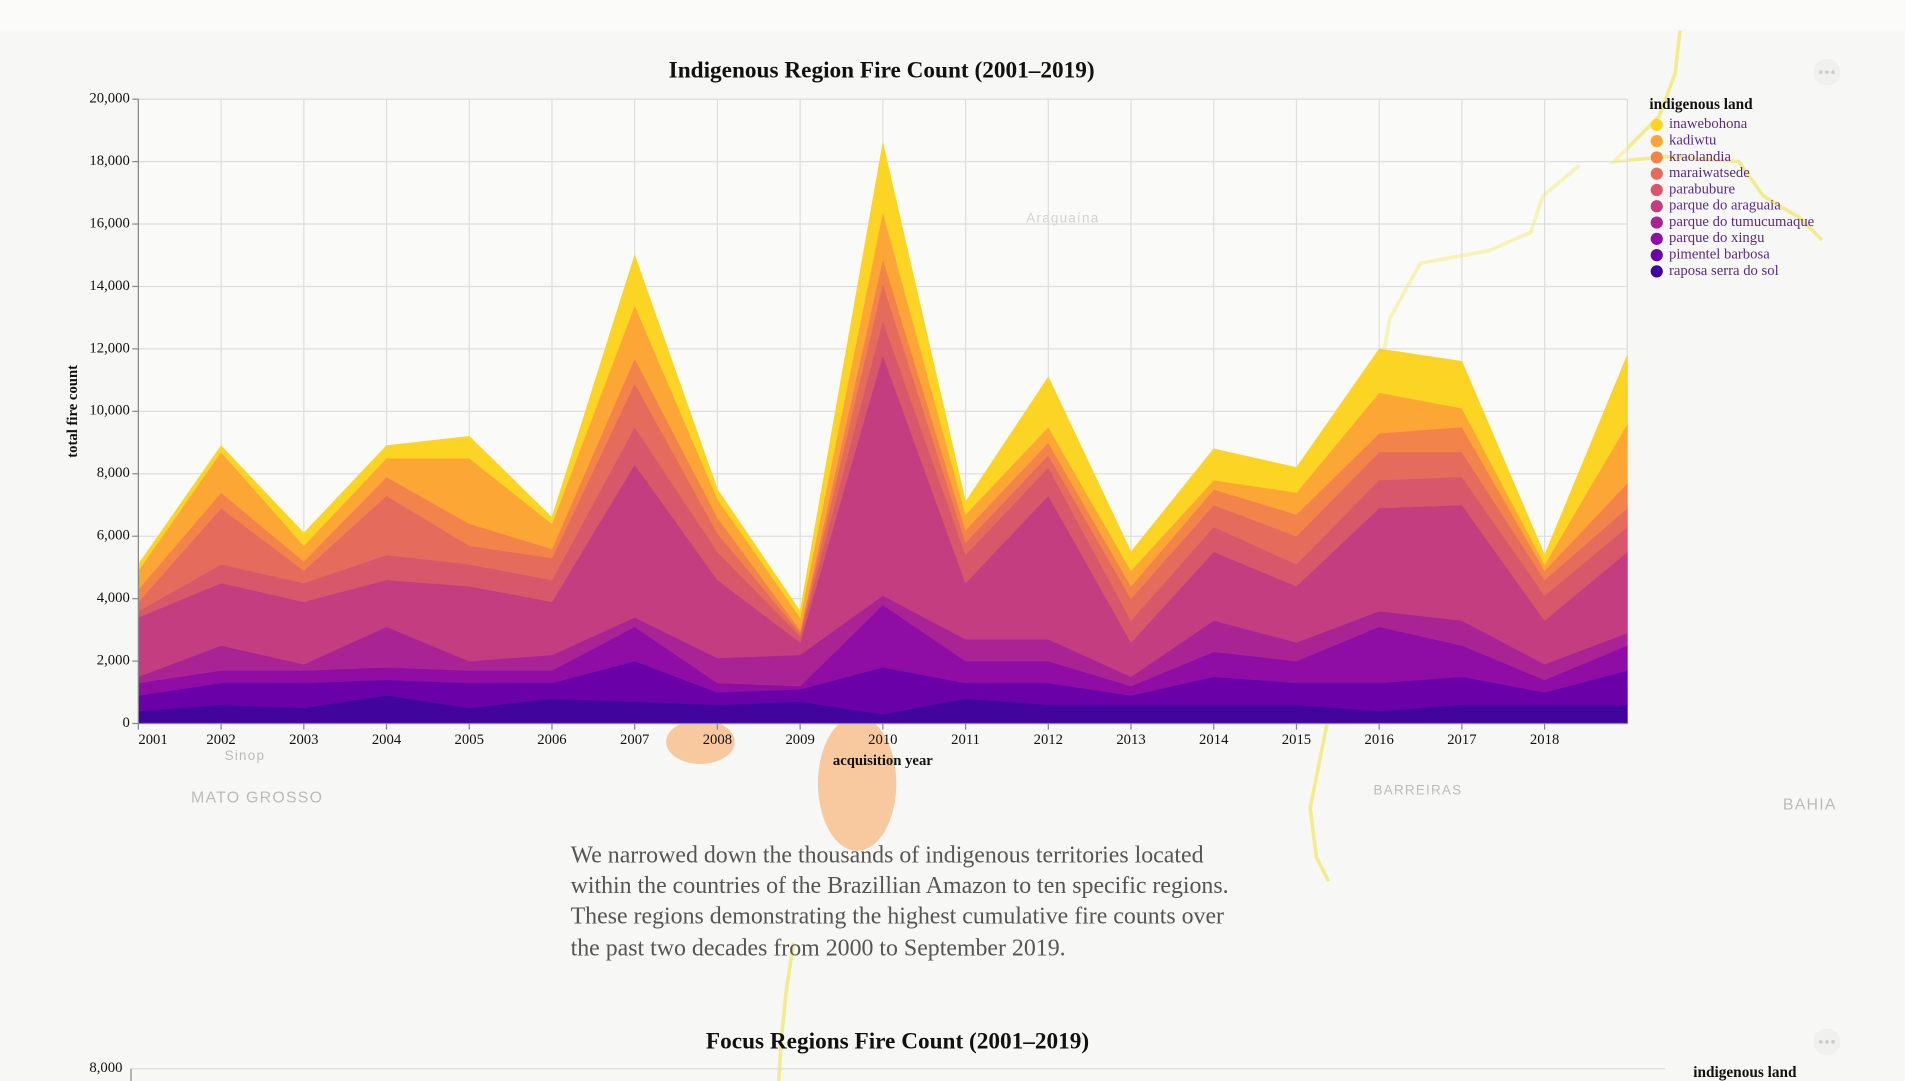  I want to click on y-tick-label: 16,000, so click(109, 223).